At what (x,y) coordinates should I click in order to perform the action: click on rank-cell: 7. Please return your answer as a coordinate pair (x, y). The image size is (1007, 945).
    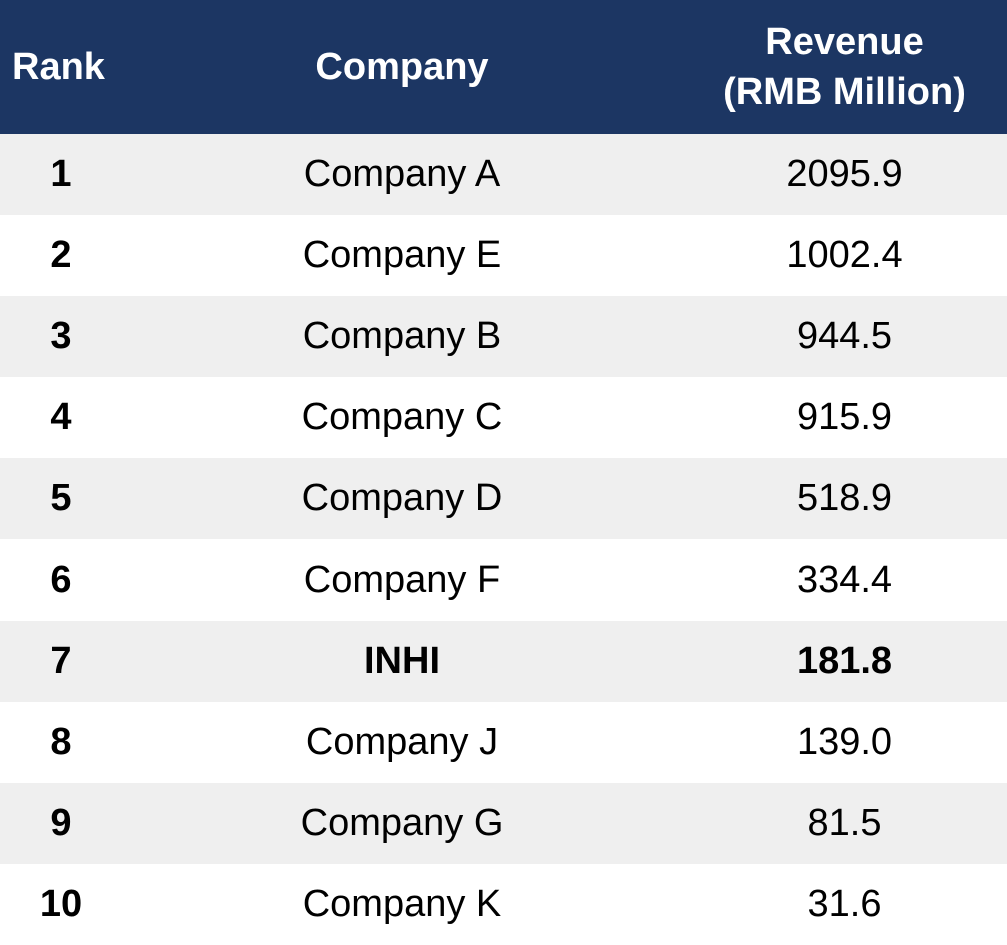
    Looking at the image, I should click on (61, 660).